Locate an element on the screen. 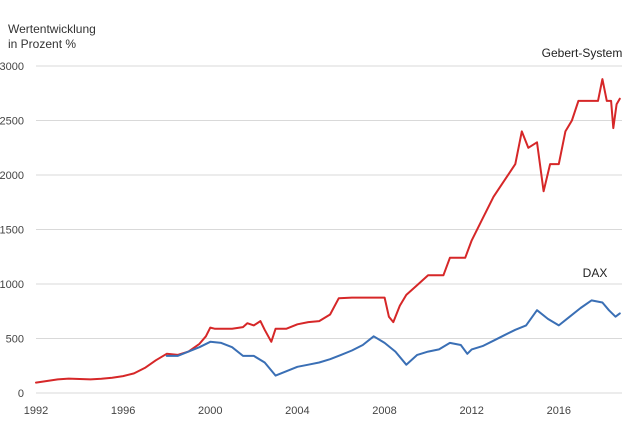  x-tick-label: 1996 is located at coordinates (123, 411).